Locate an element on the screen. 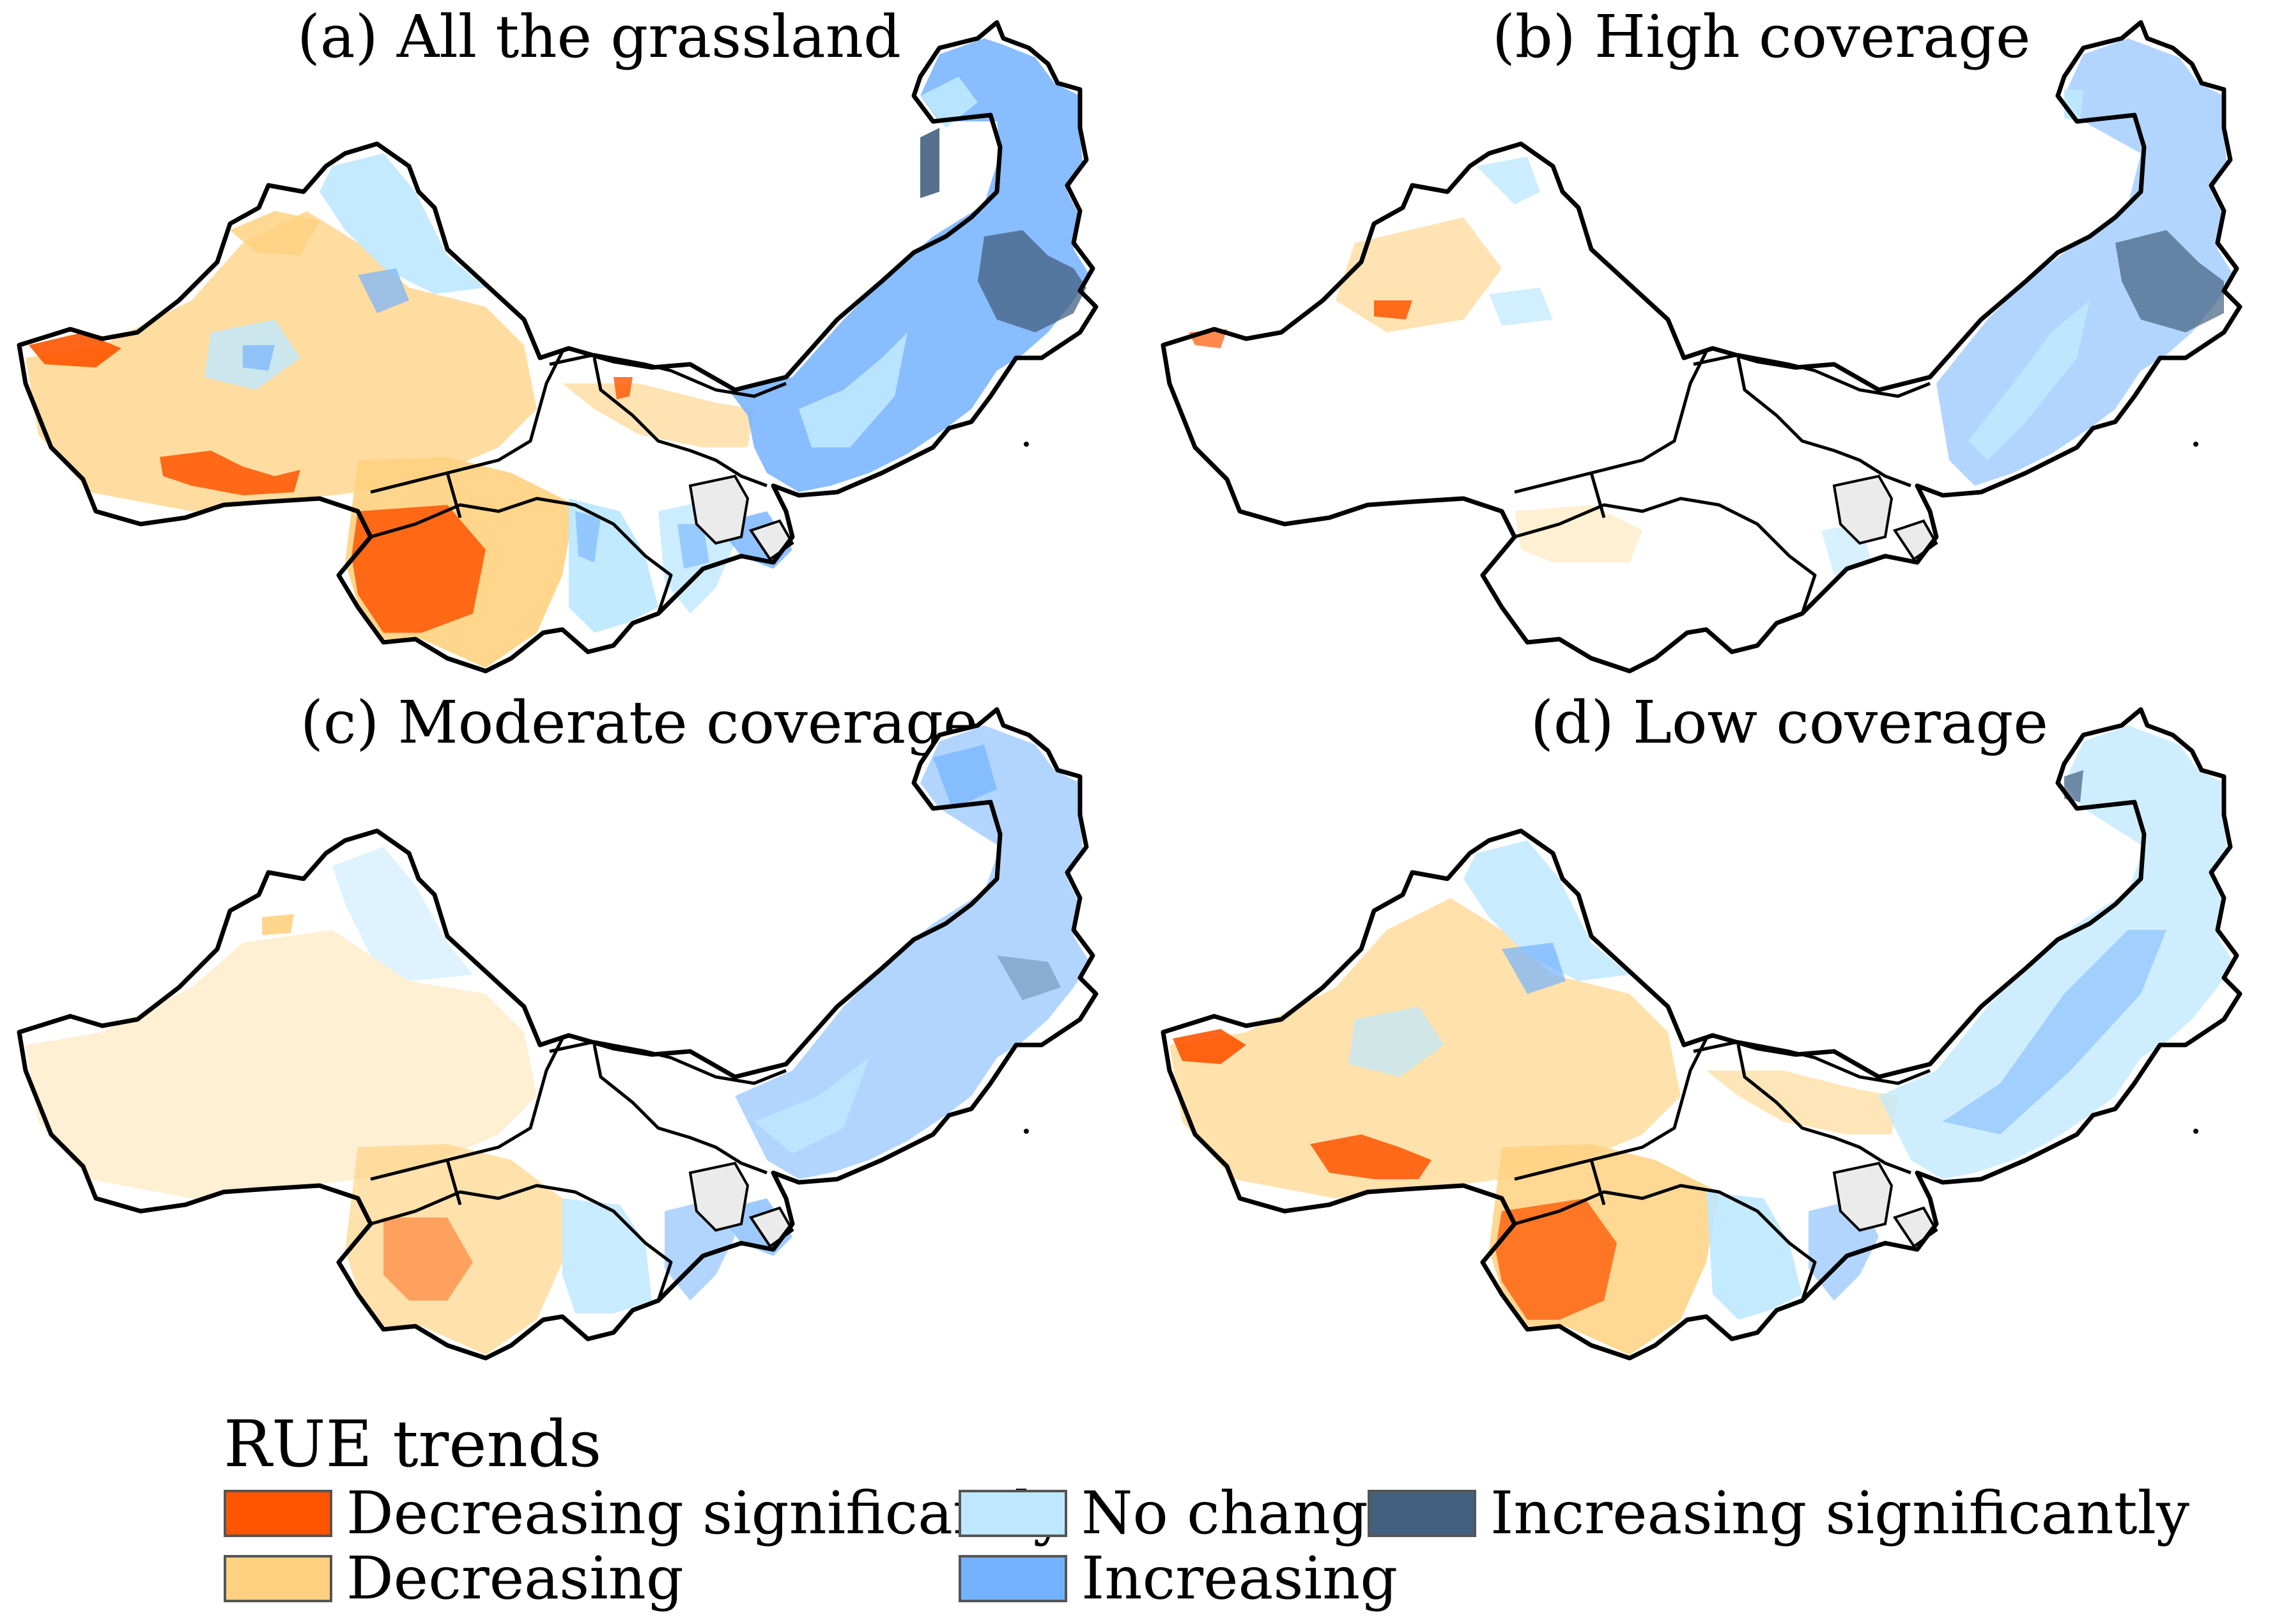 Image resolution: width=2284 pixels, height=1624 pixels. legend-item-increasing: Increasing is located at coordinates (1178, 1579).